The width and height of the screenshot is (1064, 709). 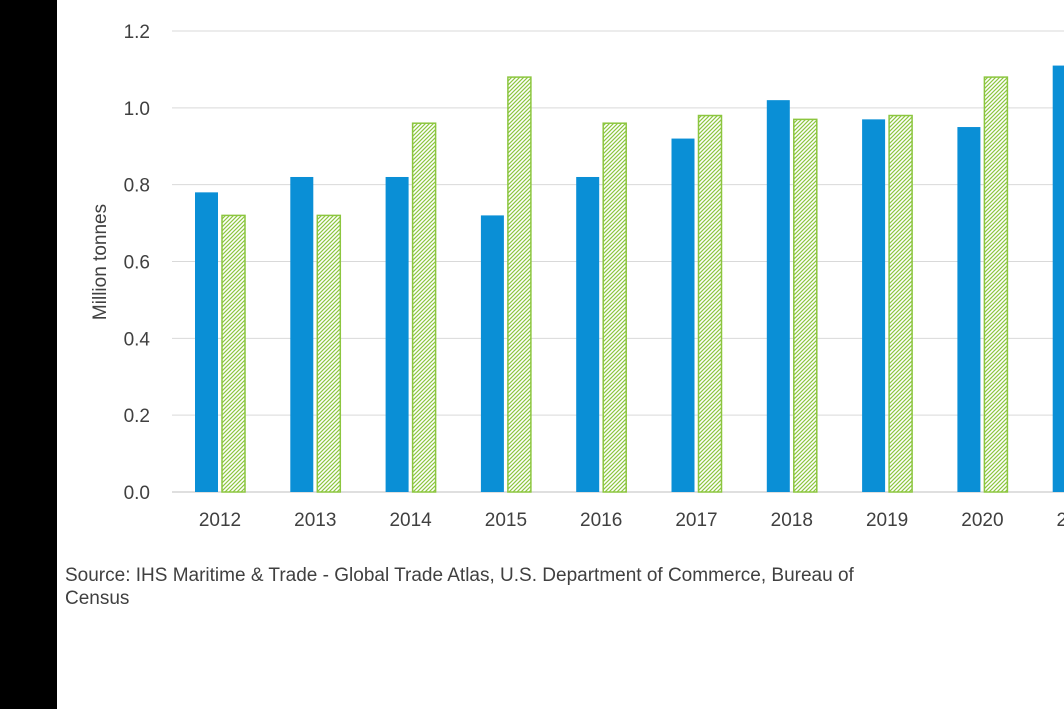 What do you see at coordinates (887, 520) in the screenshot?
I see `x-tick-label: 2019` at bounding box center [887, 520].